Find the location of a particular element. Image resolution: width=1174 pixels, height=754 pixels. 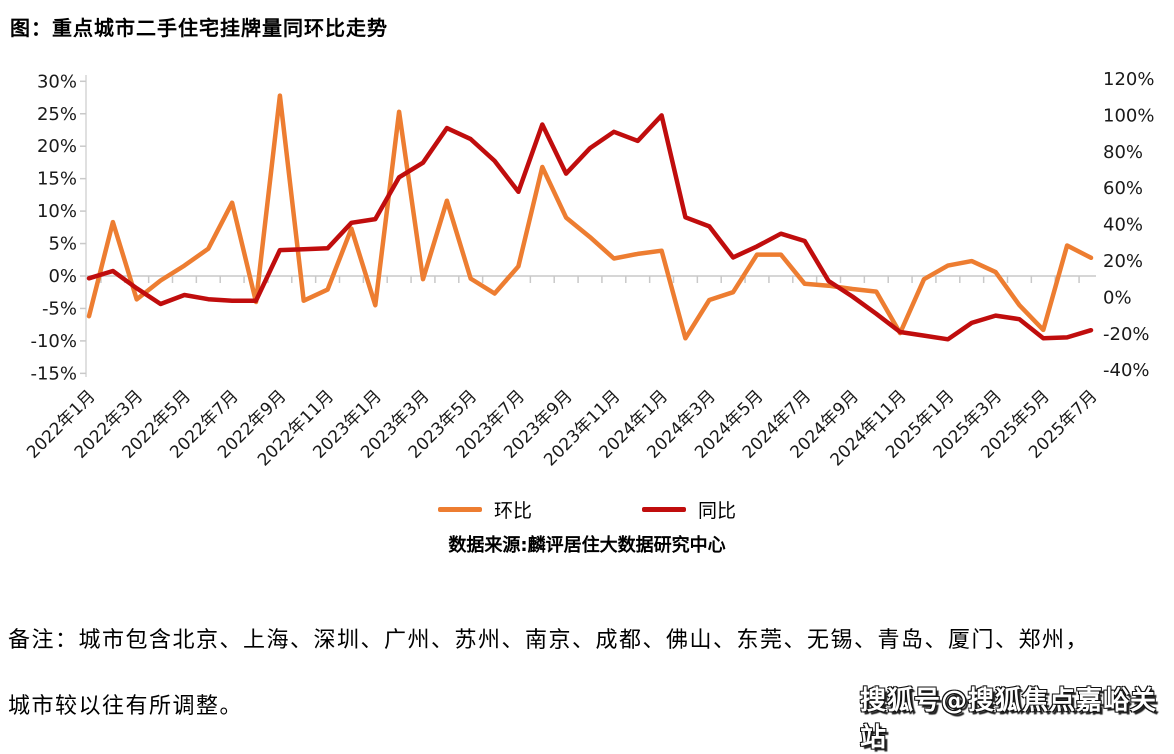

left-axis-label: 0% is located at coordinates (62, 276).